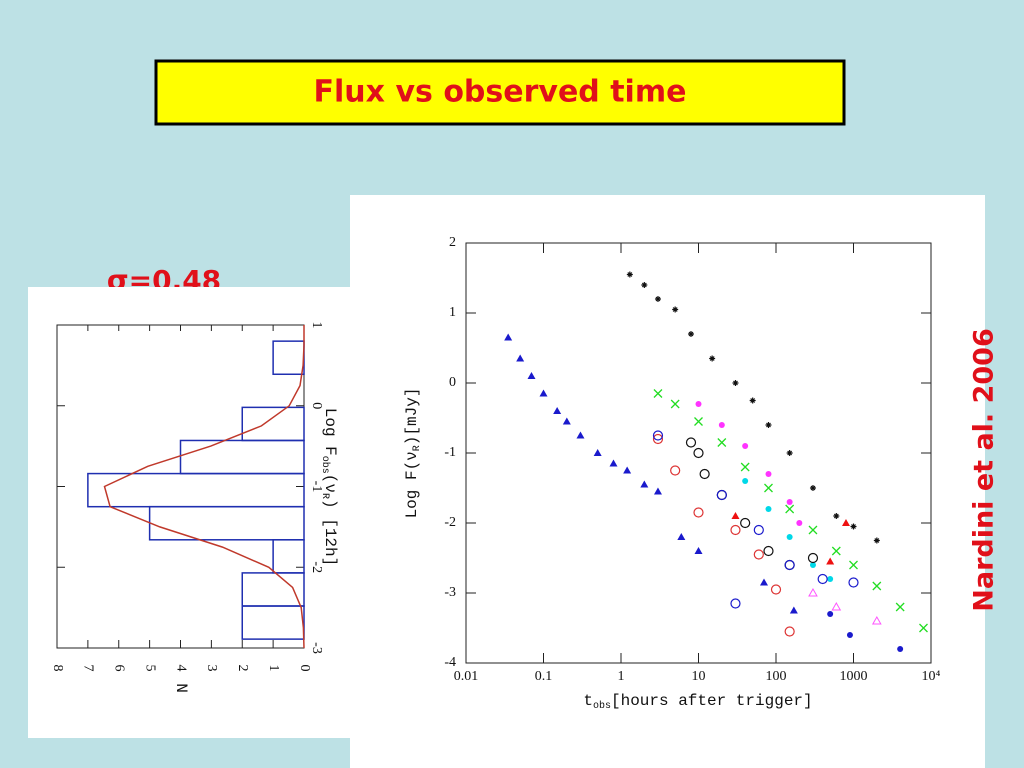 The height and width of the screenshot is (768, 1024). What do you see at coordinates (316, 405) in the screenshot?
I see `x-tick-label: 0` at bounding box center [316, 405].